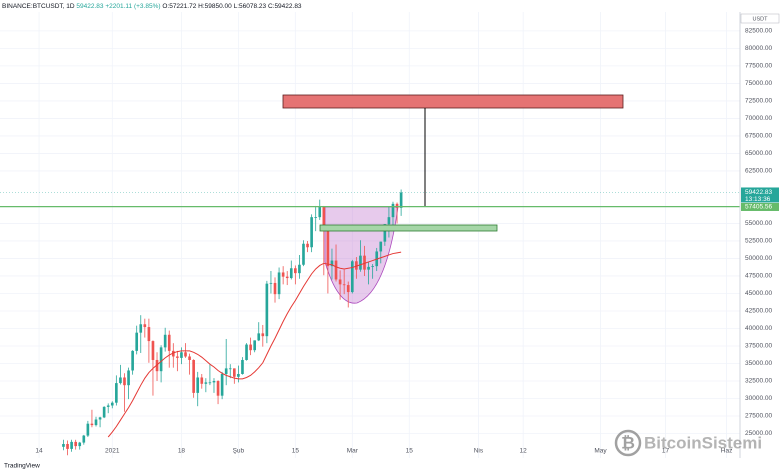 The width and height of the screenshot is (780, 470). I want to click on y-tick-label: 67500.00, so click(758, 136).